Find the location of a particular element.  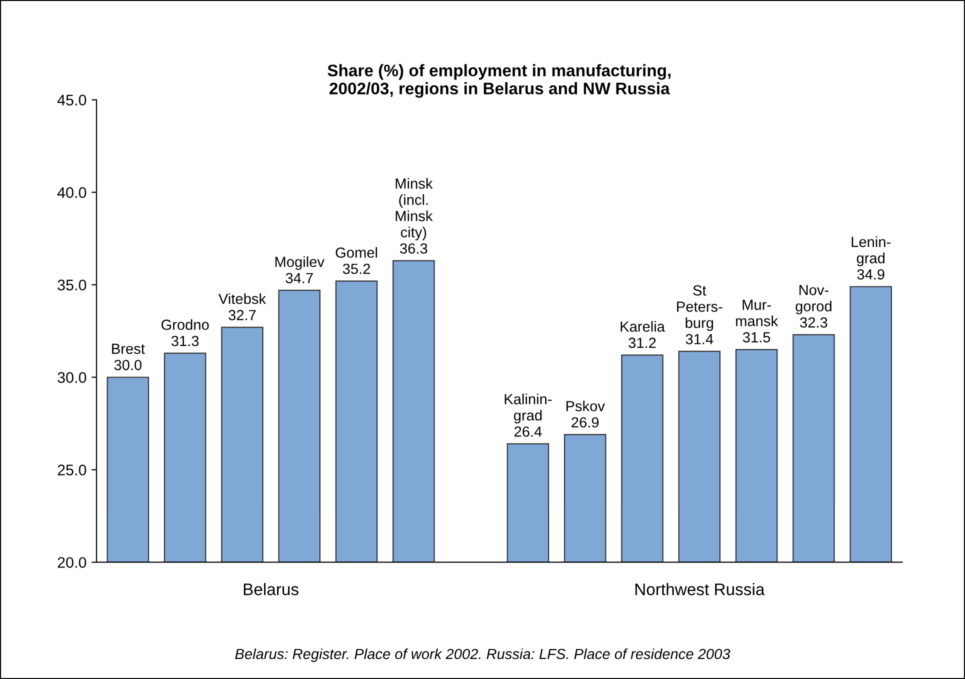

data-label: 31.2 is located at coordinates (642, 343).